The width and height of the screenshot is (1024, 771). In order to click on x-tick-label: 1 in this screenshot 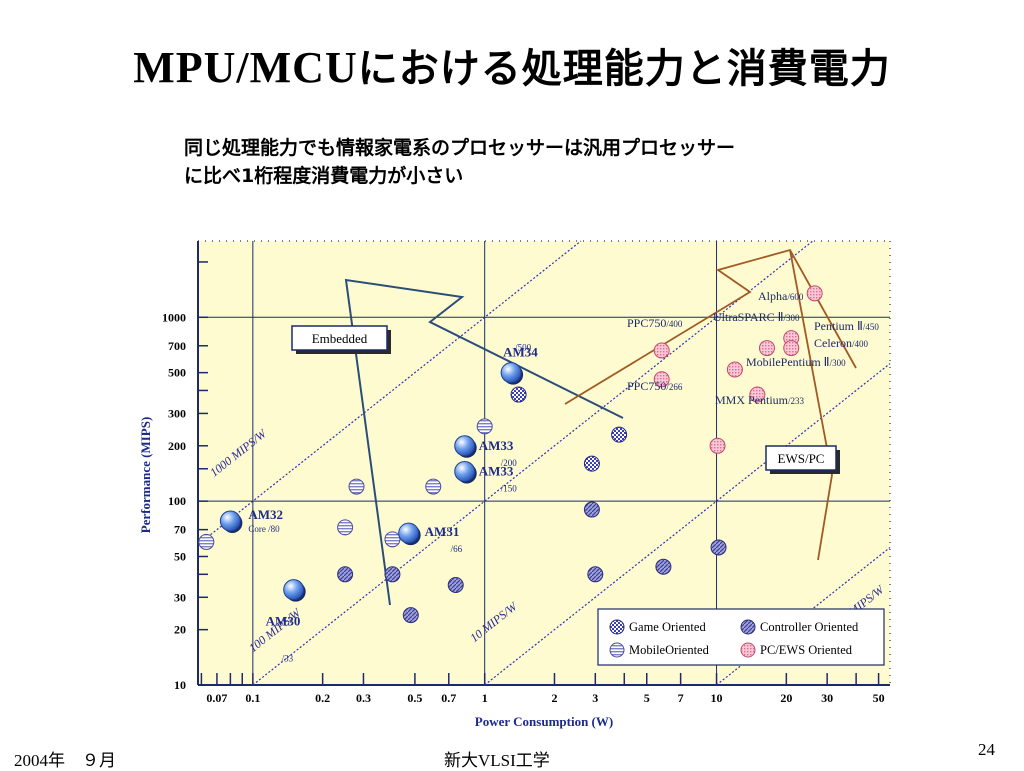, I will do `click(485, 698)`.